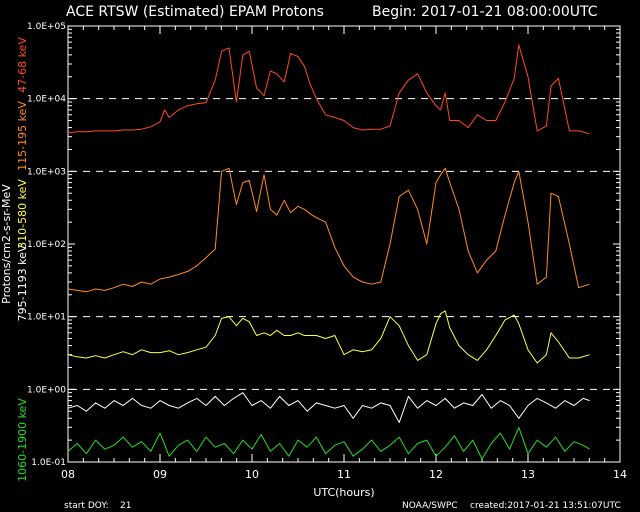 The image size is (640, 512). Describe the element at coordinates (545, 506) in the screenshot. I see `footer-created: created:2017-01-21 13:51:07UTC` at that location.